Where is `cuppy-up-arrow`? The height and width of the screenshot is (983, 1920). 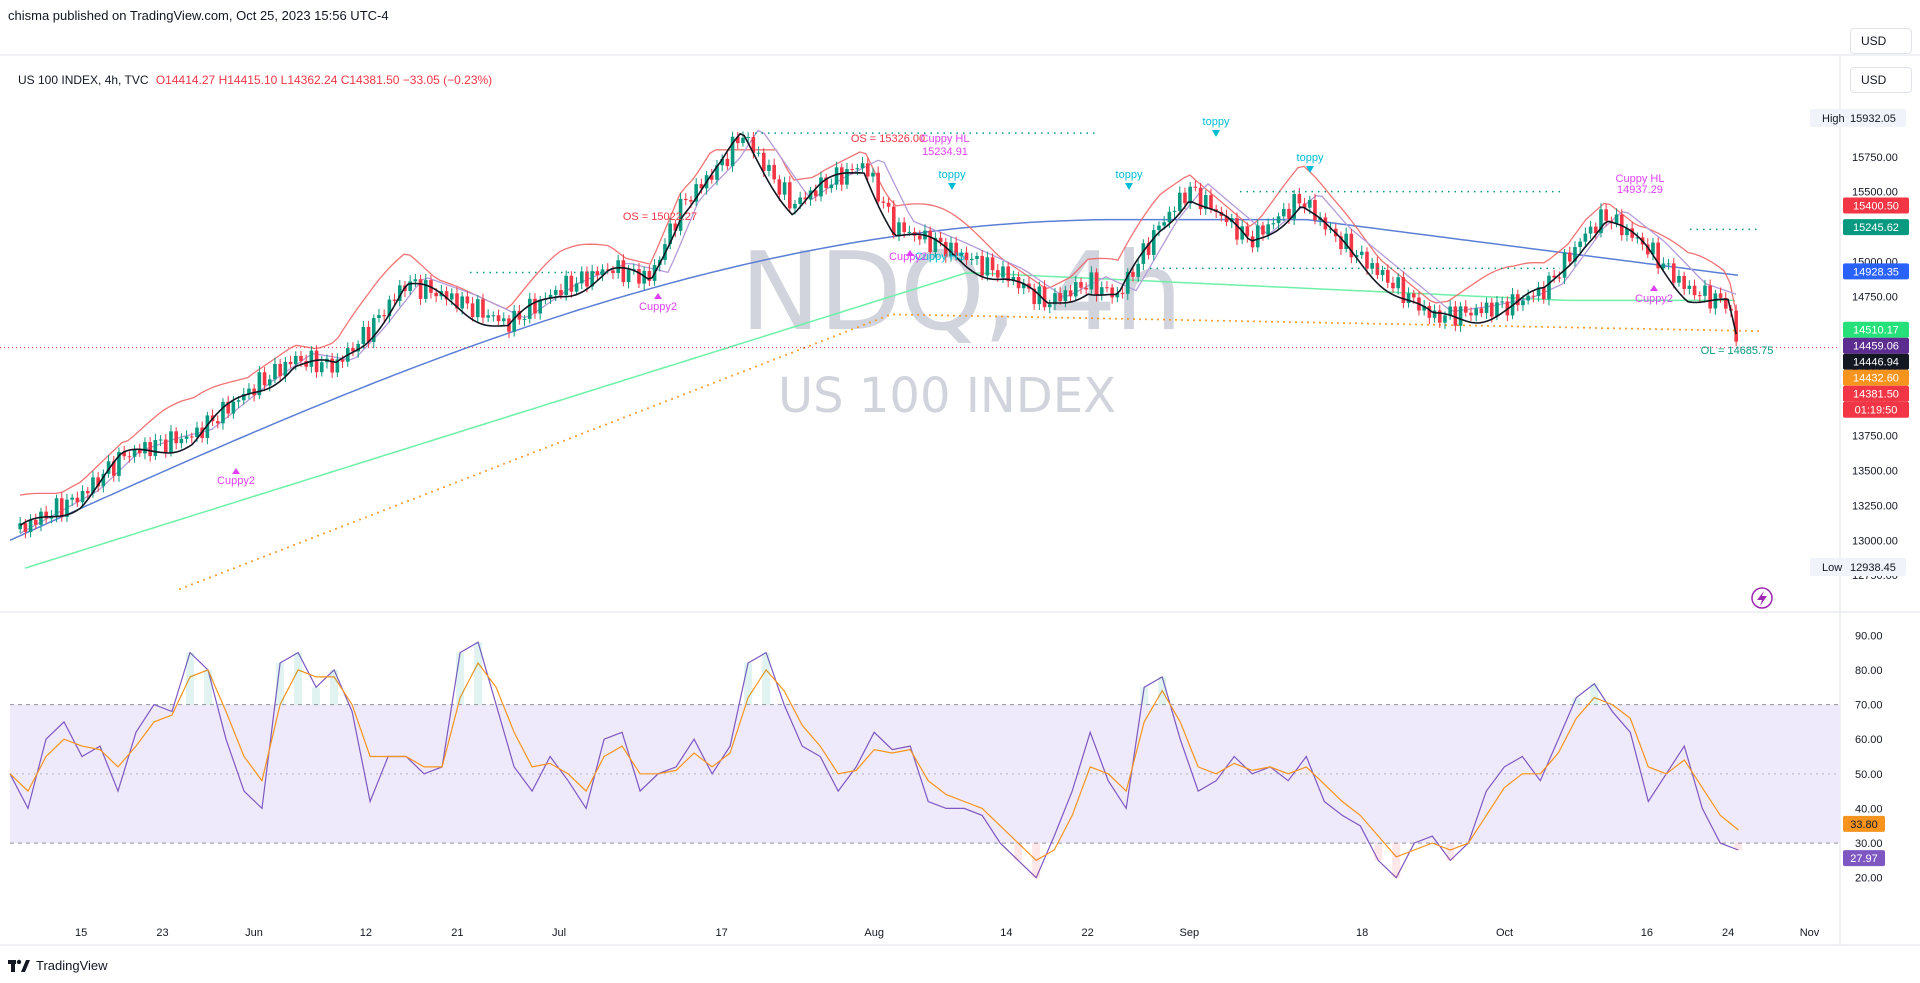
cuppy-up-arrow is located at coordinates (236, 471).